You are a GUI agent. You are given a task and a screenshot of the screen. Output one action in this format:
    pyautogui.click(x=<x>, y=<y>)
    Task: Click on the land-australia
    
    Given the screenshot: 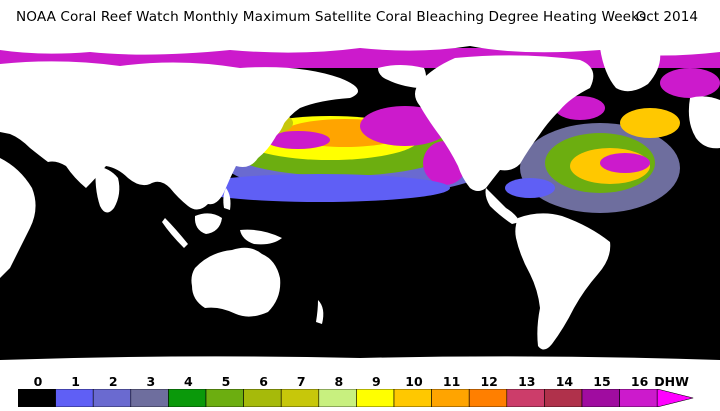 What is the action you would take?
    pyautogui.click(x=236, y=282)
    